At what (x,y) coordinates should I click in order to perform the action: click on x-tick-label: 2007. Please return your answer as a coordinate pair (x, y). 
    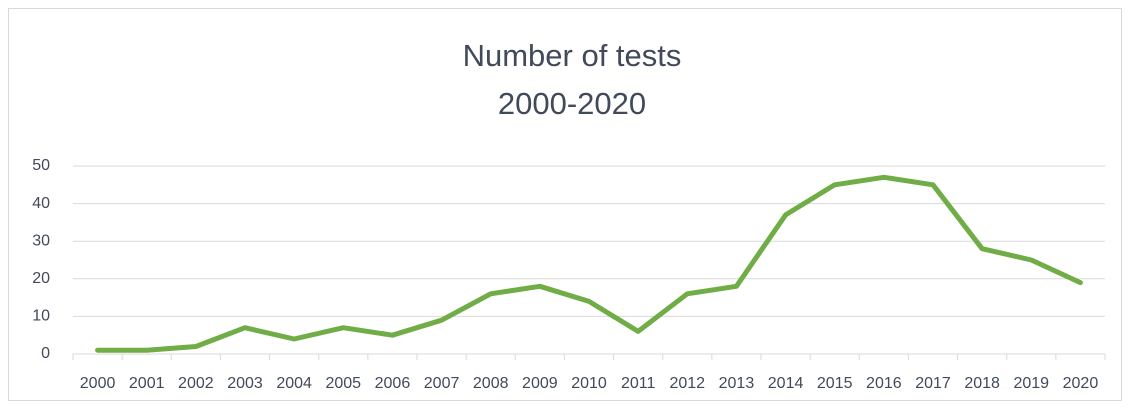
    Looking at the image, I should click on (442, 383).